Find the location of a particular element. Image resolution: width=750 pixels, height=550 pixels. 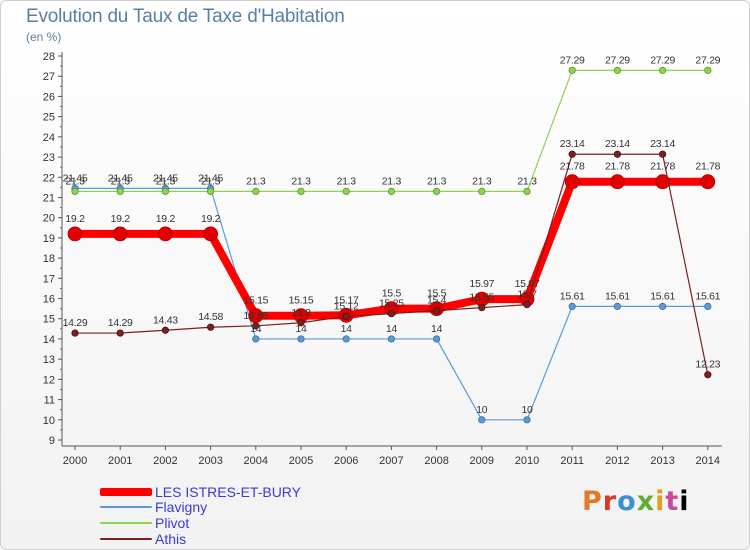

data-label: 15.5 is located at coordinates (437, 294).